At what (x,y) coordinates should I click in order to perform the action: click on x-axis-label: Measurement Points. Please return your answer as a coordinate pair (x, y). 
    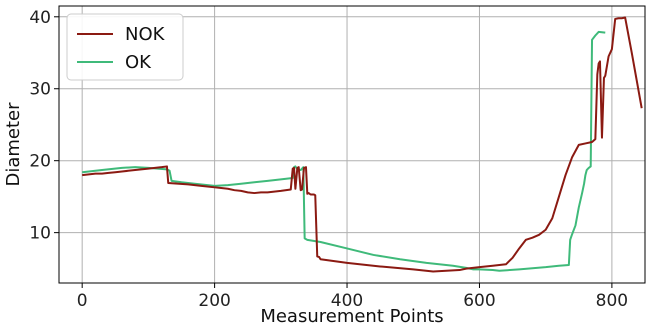
    Looking at the image, I should click on (351, 316).